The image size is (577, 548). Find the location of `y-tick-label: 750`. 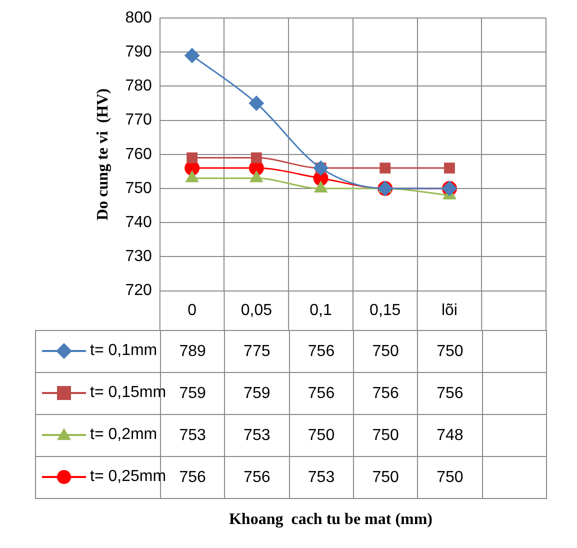

y-tick-label: 750 is located at coordinates (138, 188).